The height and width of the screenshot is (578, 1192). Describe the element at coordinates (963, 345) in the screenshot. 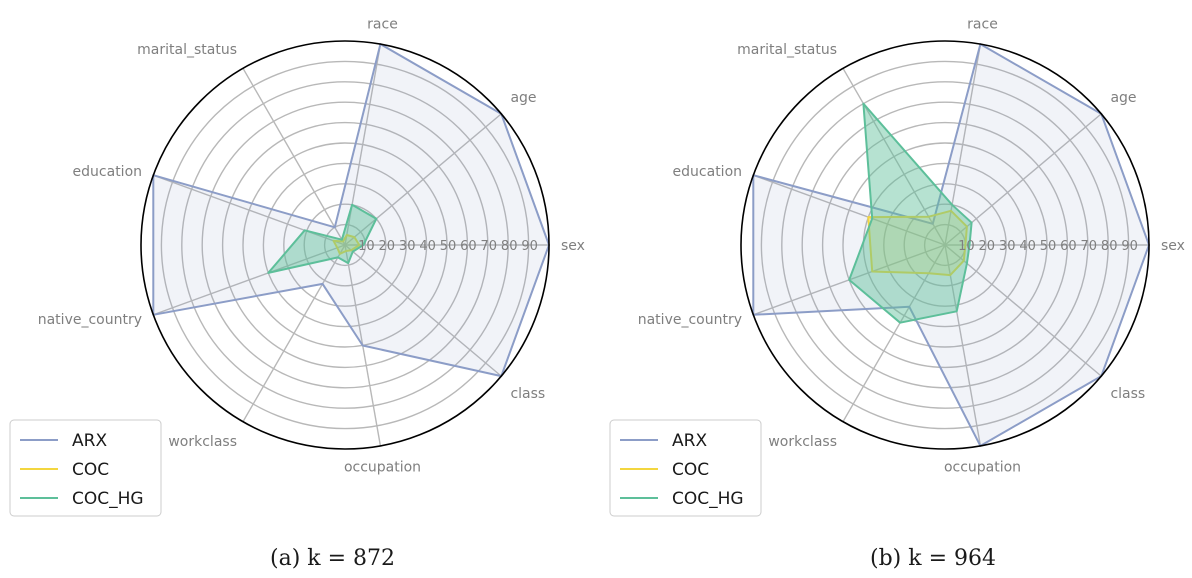

I see `spoke-occupation` at that location.